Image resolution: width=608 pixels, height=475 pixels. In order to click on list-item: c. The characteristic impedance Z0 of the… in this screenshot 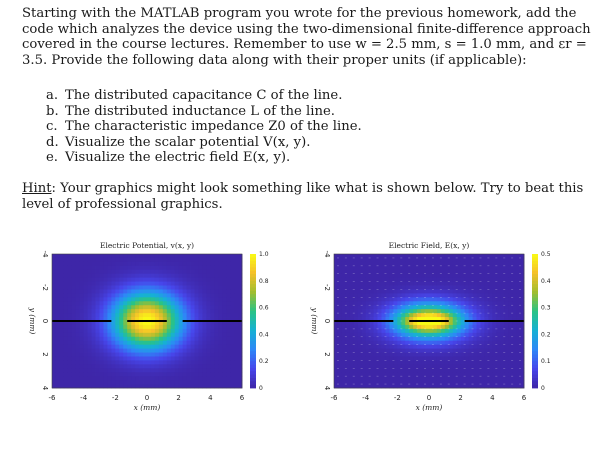, I will do `click(204, 127)`.